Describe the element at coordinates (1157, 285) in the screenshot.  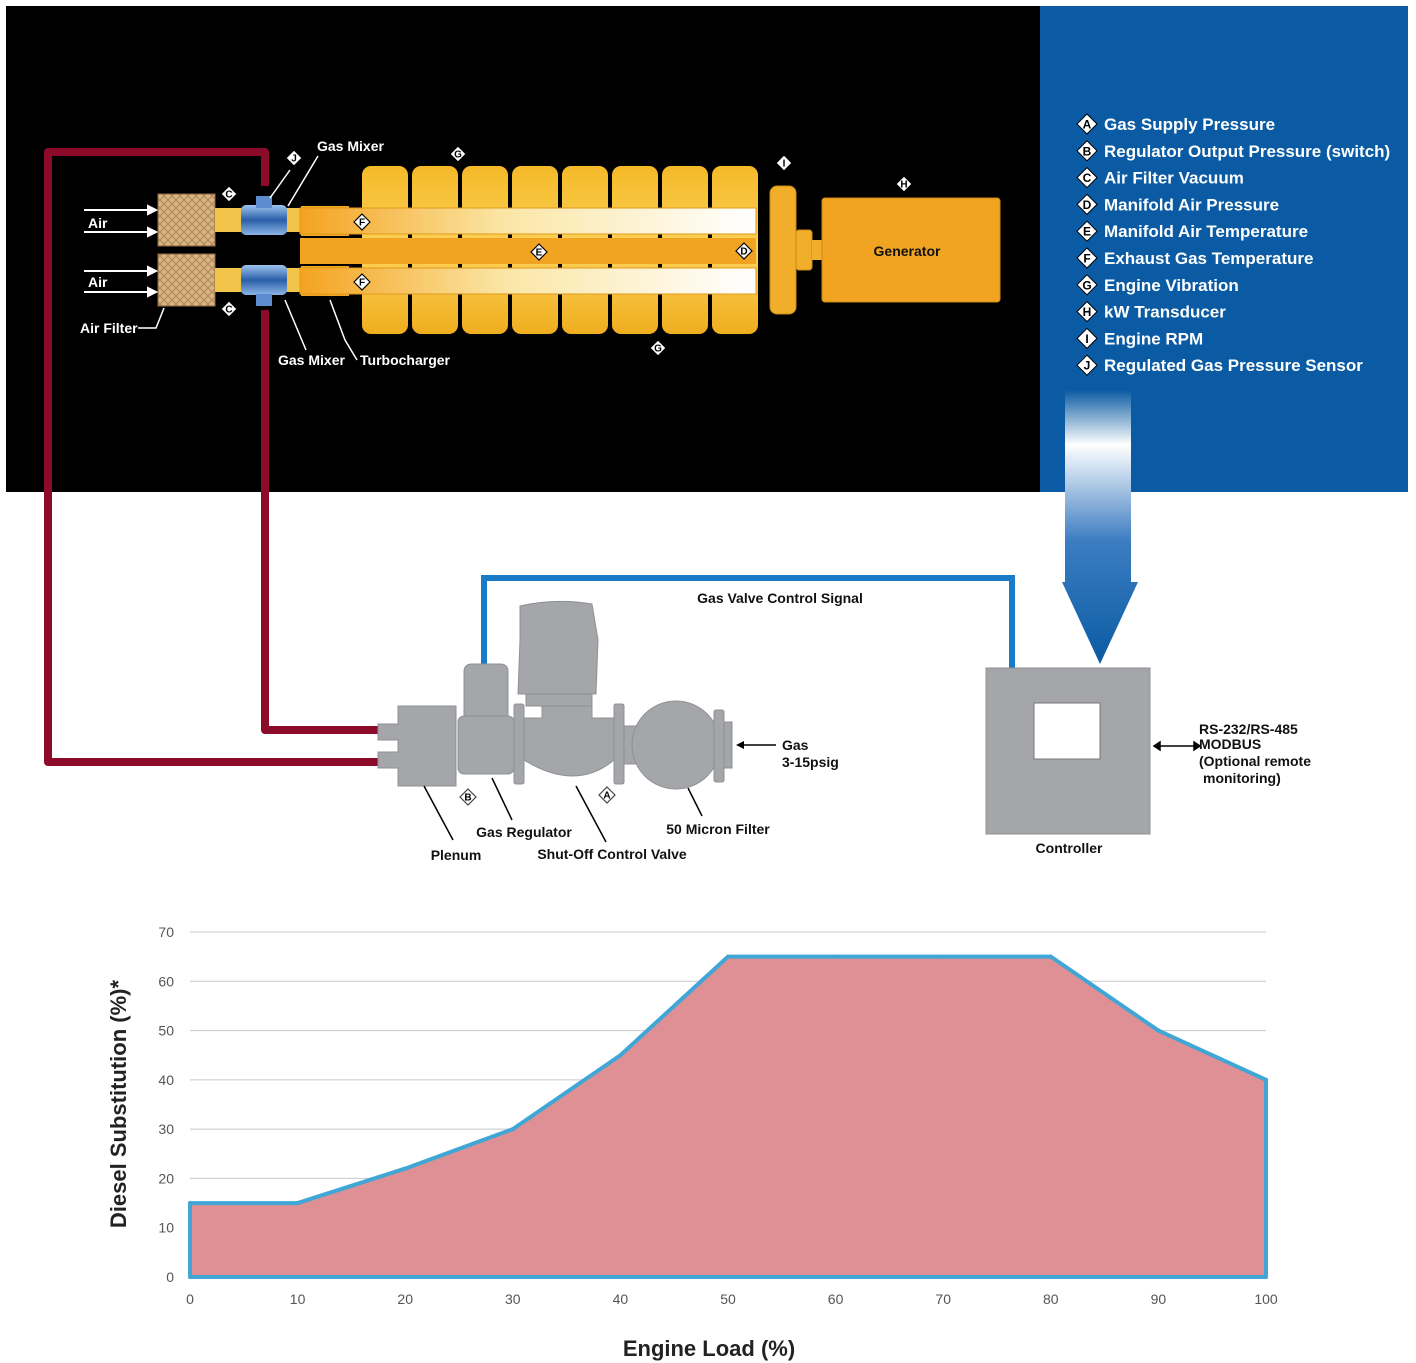
I see `legend-item-g: G Engine Vibration` at that location.